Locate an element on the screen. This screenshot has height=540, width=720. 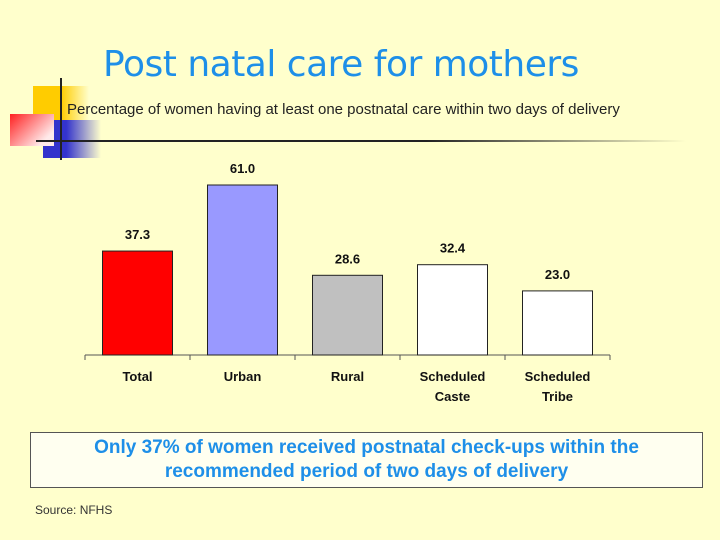
data-label: 23.0 is located at coordinates (557, 274).